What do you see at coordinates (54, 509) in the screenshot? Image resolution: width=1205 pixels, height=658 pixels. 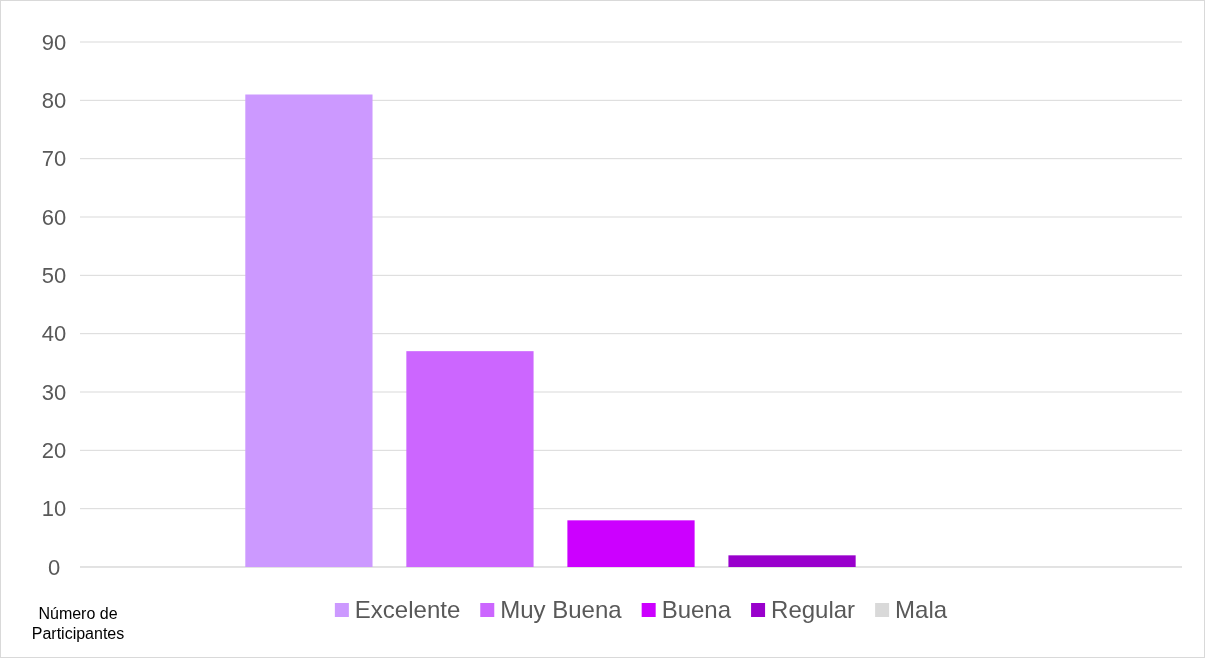 I see `y-tick-label: 10` at bounding box center [54, 509].